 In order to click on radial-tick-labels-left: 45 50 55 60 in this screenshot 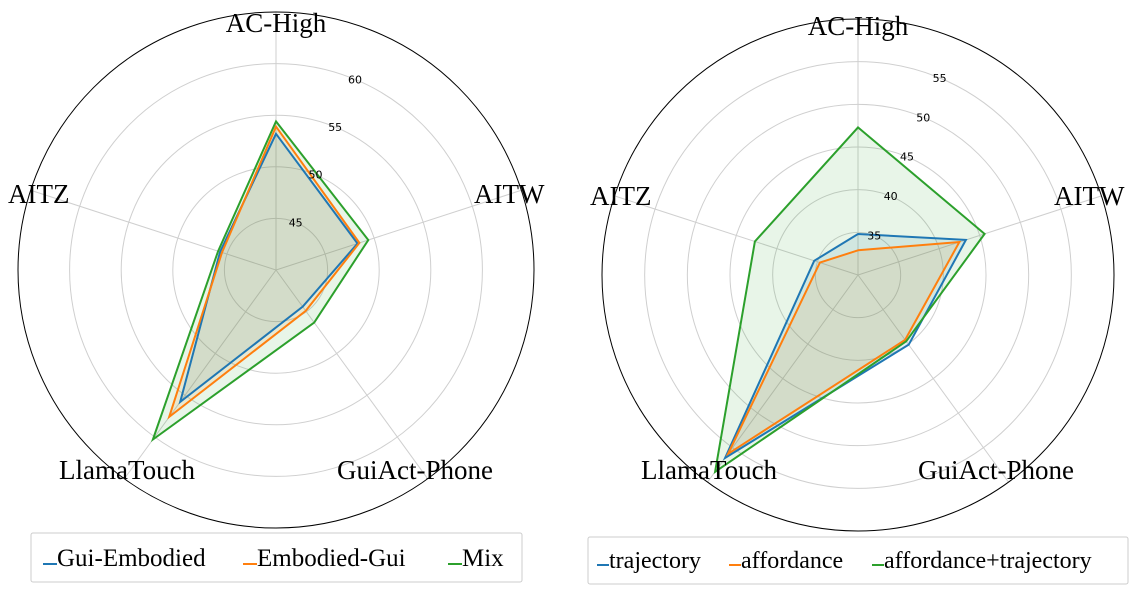, I will do `click(325, 151)`.